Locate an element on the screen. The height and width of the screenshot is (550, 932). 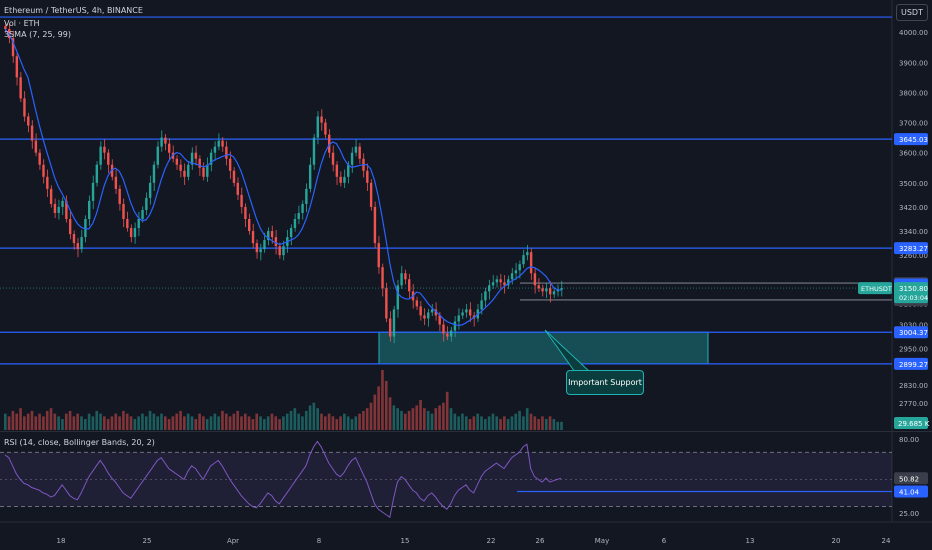
price-tick-label: 3420.00 is located at coordinates (913, 208).